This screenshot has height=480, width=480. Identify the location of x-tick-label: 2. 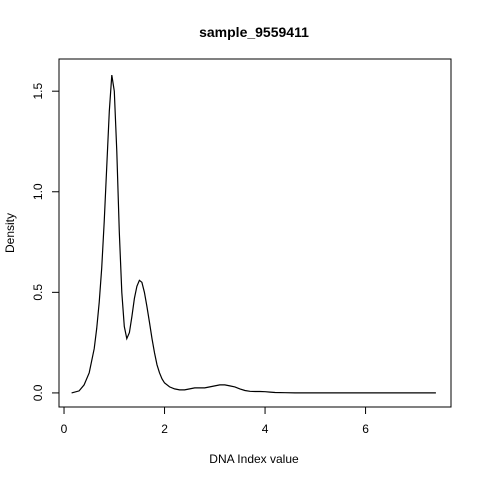
(164, 429).